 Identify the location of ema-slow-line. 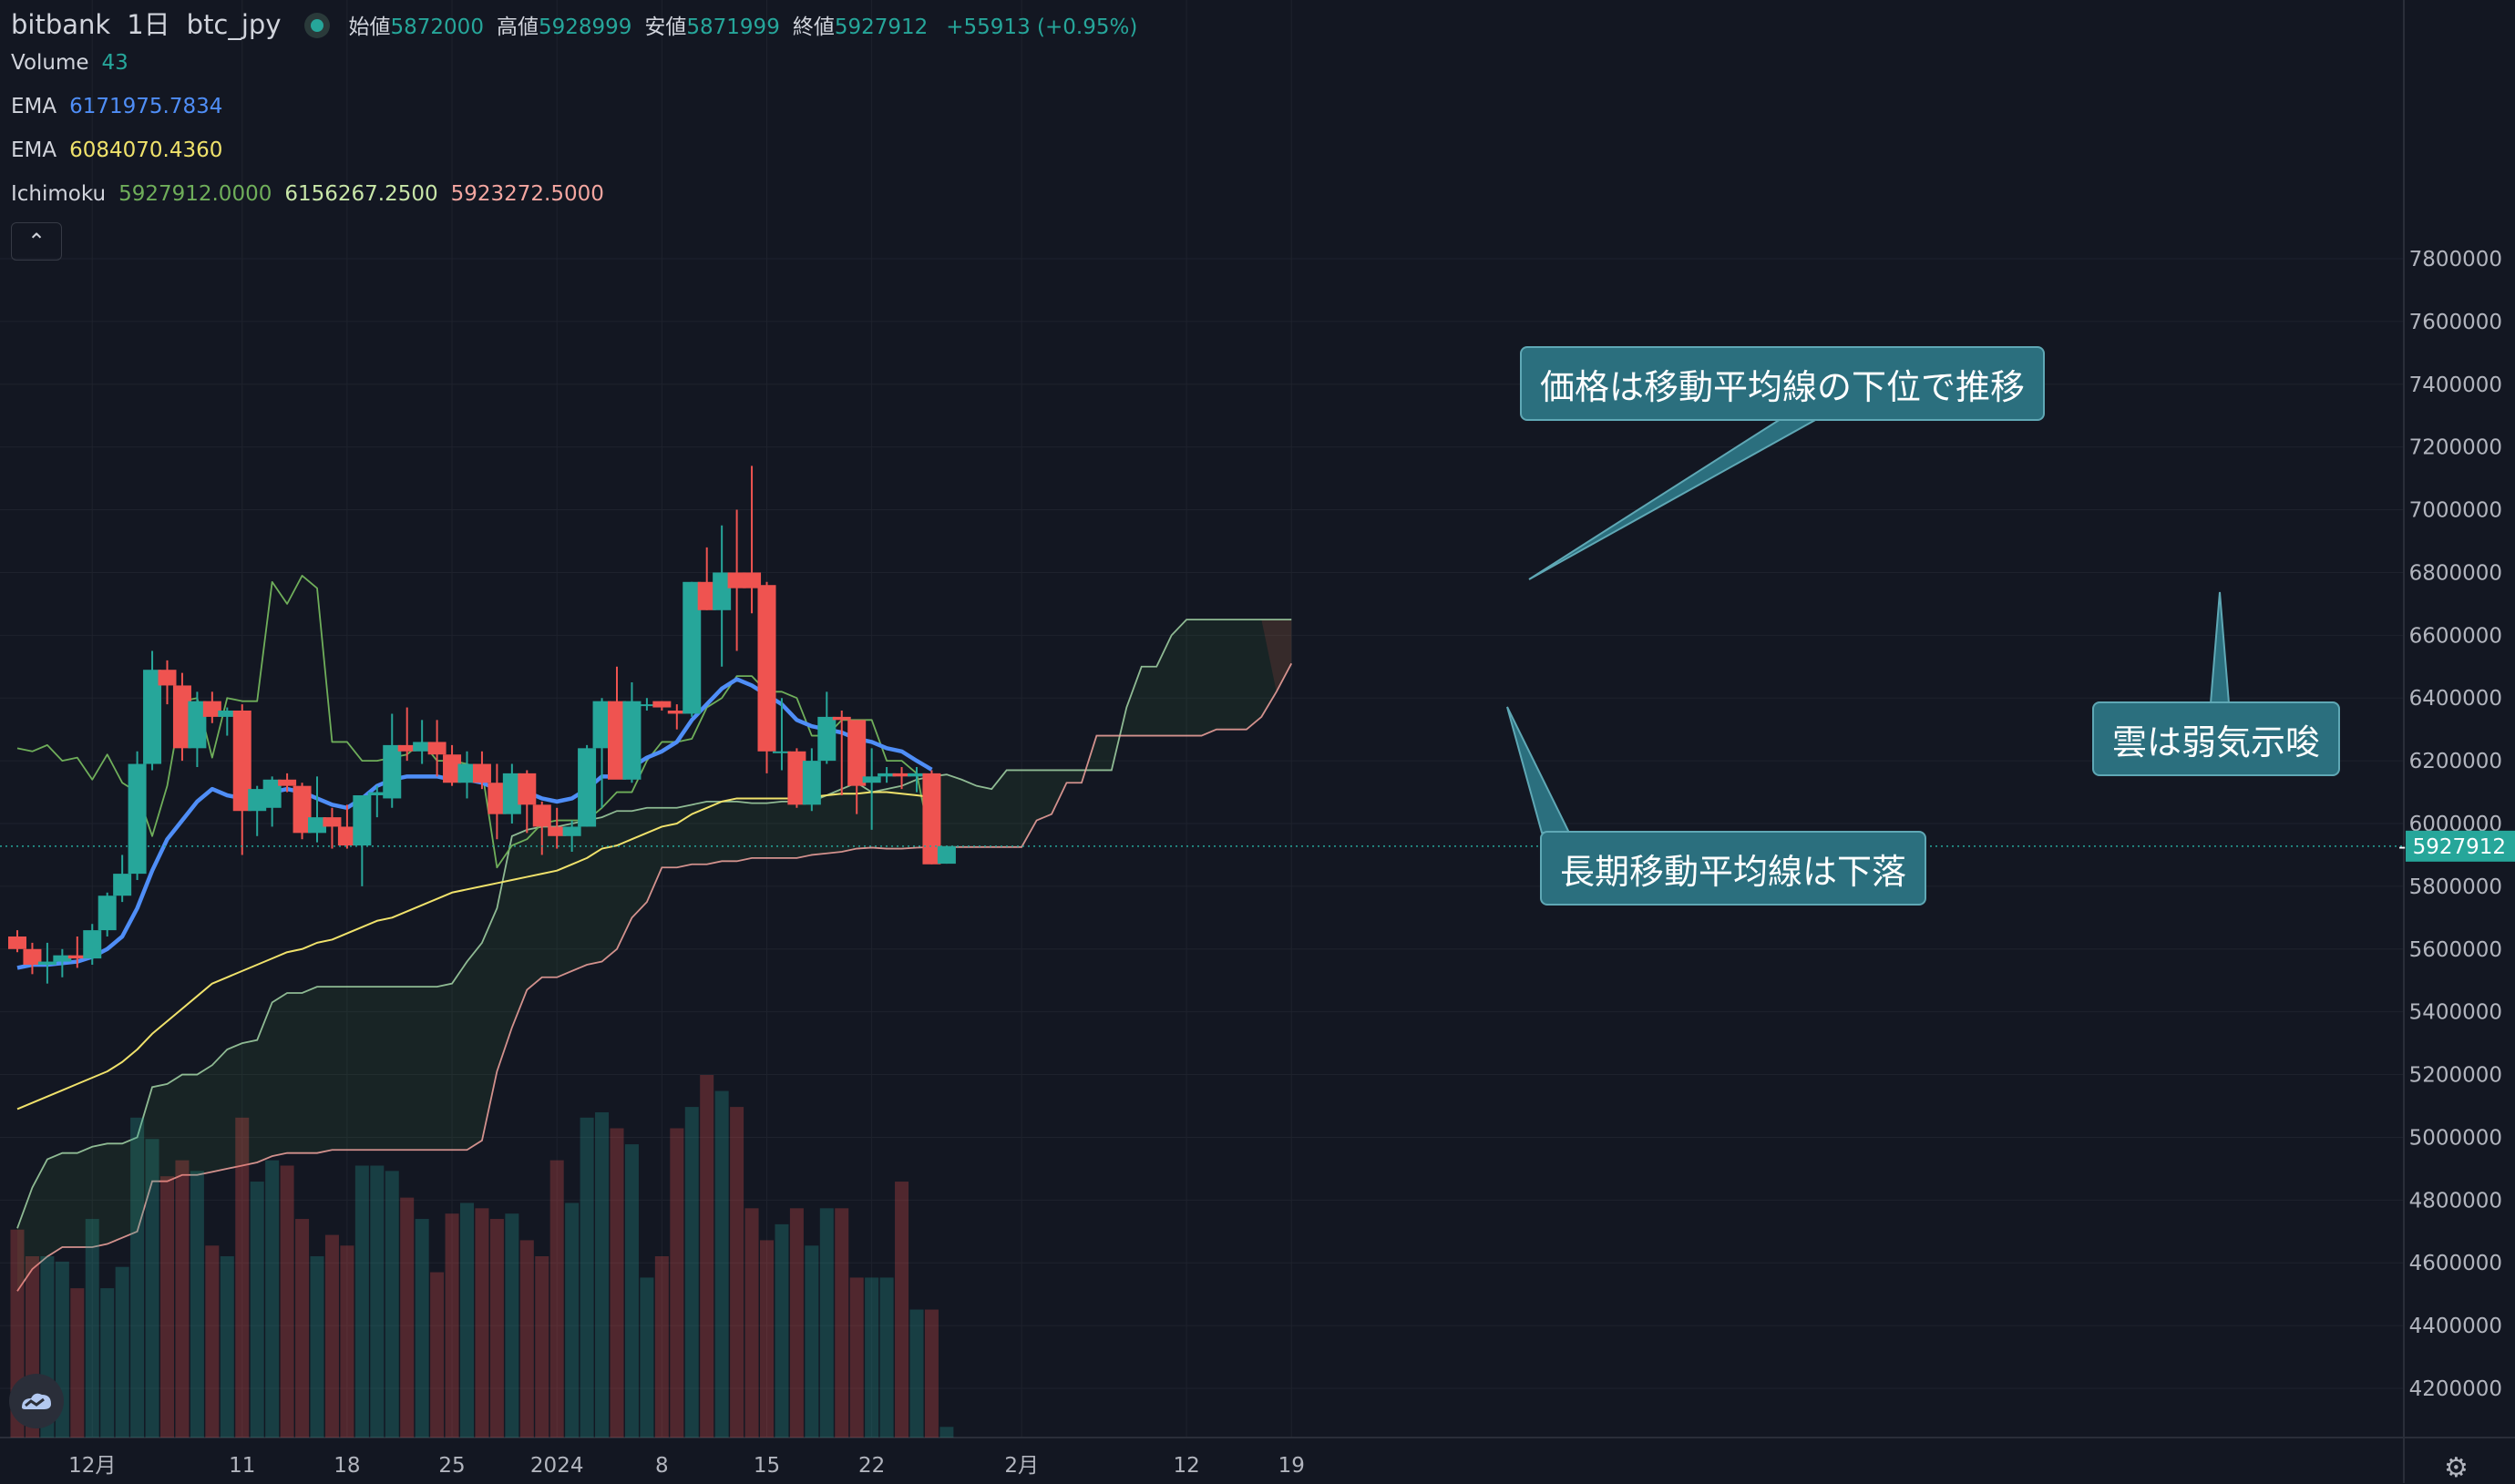
(474, 950).